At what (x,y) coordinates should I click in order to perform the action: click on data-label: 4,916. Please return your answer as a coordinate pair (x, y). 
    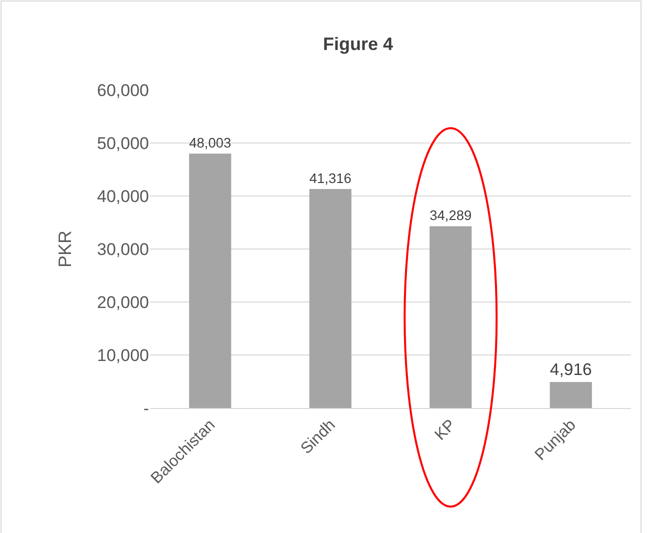
    Looking at the image, I should click on (571, 369).